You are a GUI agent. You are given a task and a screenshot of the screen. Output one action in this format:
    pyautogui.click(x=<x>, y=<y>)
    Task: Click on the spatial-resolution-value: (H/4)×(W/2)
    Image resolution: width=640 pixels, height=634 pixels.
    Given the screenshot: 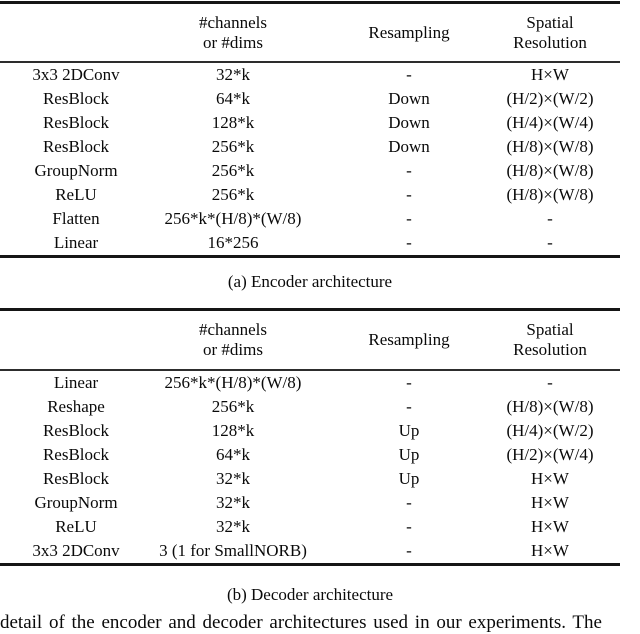 What is the action you would take?
    pyautogui.click(x=550, y=430)
    